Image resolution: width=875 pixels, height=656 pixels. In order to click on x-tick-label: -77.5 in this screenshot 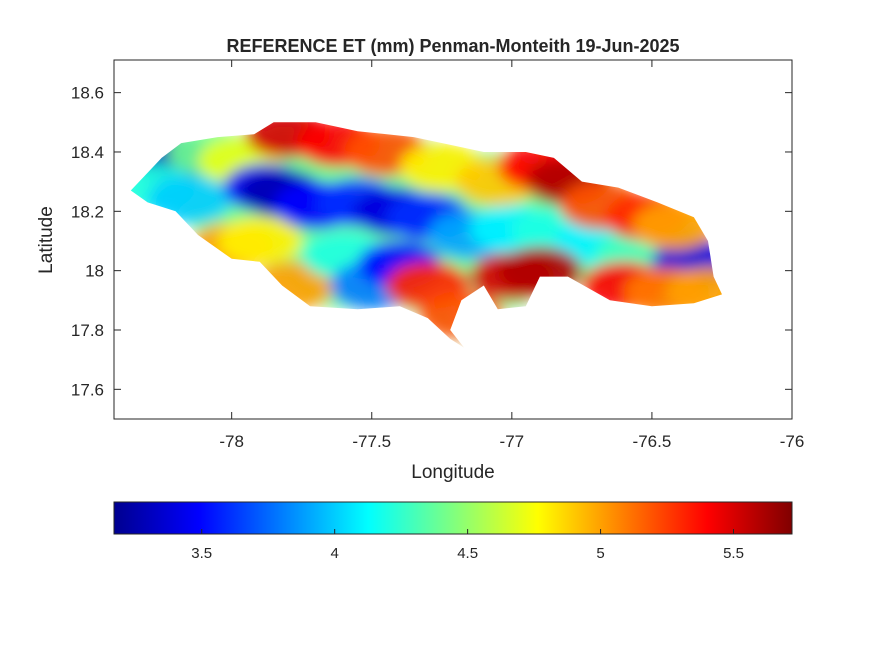, I will do `click(371, 441)`.